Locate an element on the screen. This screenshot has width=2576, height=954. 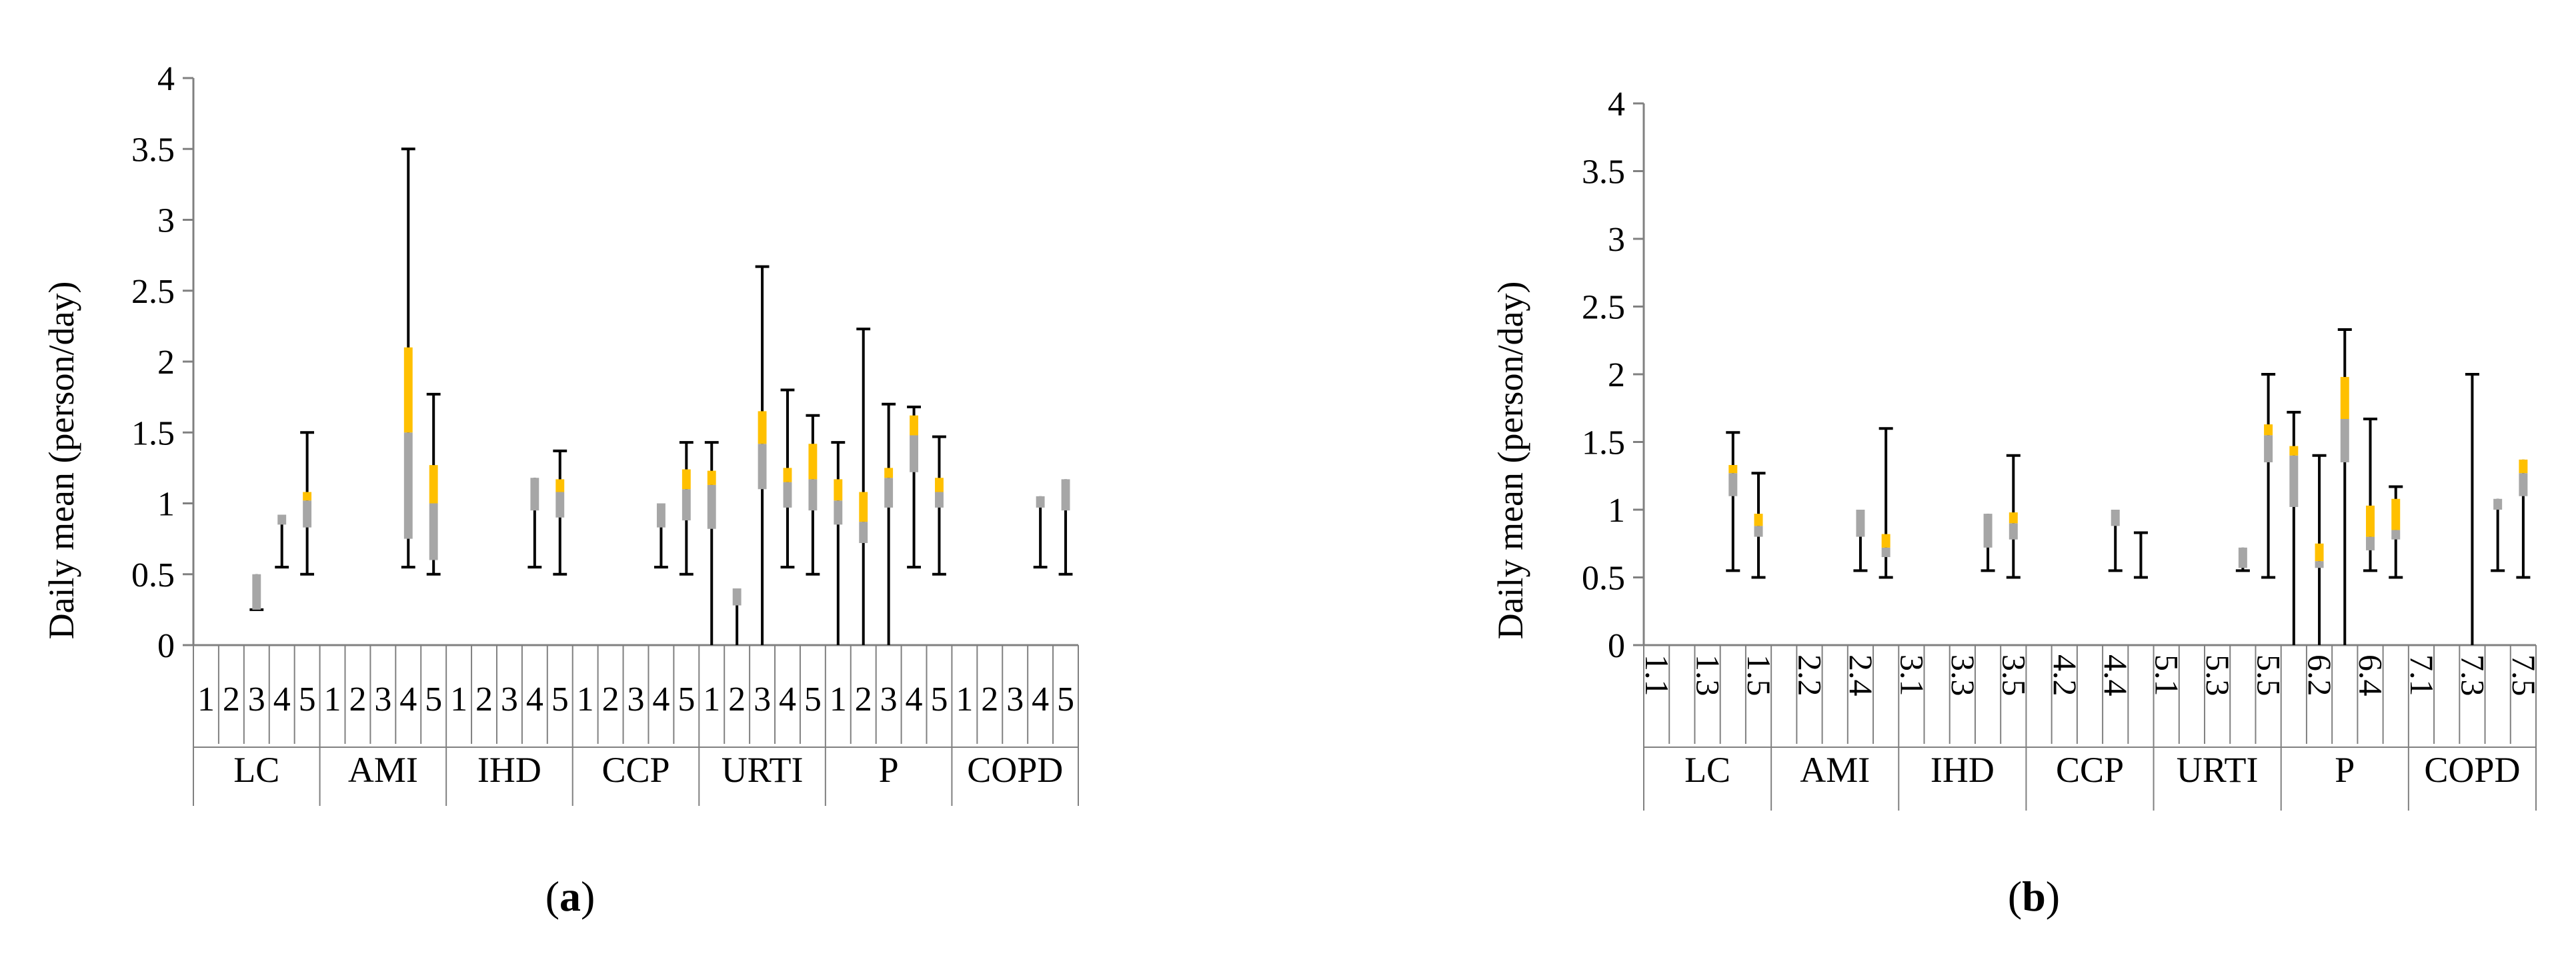
x-tick-label: 3.5 is located at coordinates (2014, 675).